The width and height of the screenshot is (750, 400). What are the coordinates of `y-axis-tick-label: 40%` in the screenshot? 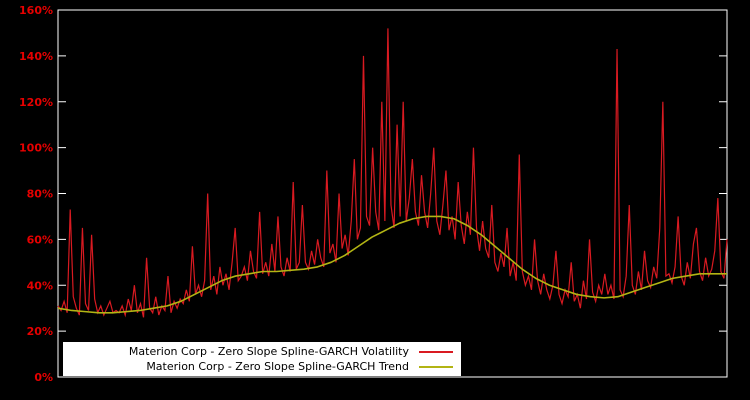 It's located at (40, 285).